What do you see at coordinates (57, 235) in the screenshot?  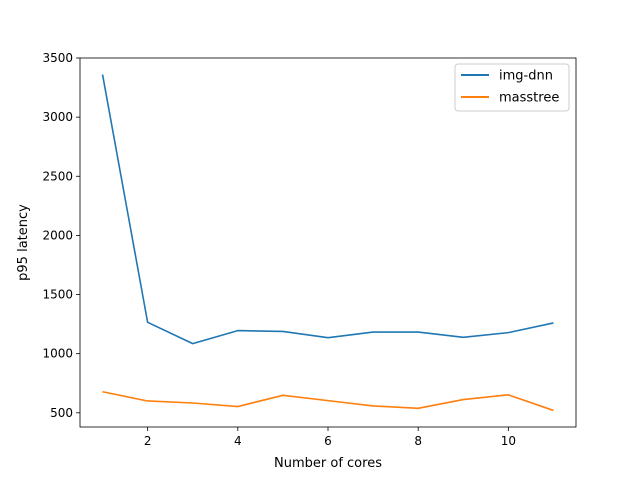 I see `y-tick-label: 2000` at bounding box center [57, 235].